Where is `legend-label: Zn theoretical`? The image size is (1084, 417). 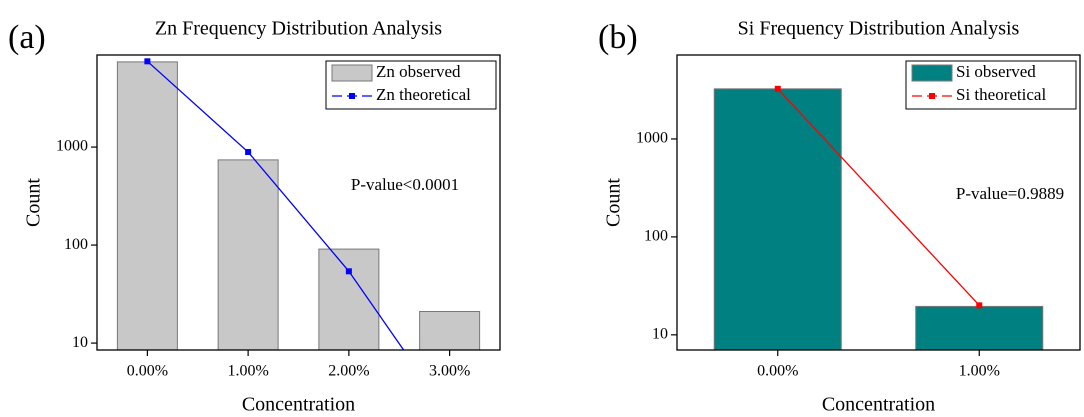
legend-label: Zn theoretical is located at coordinates (423, 94).